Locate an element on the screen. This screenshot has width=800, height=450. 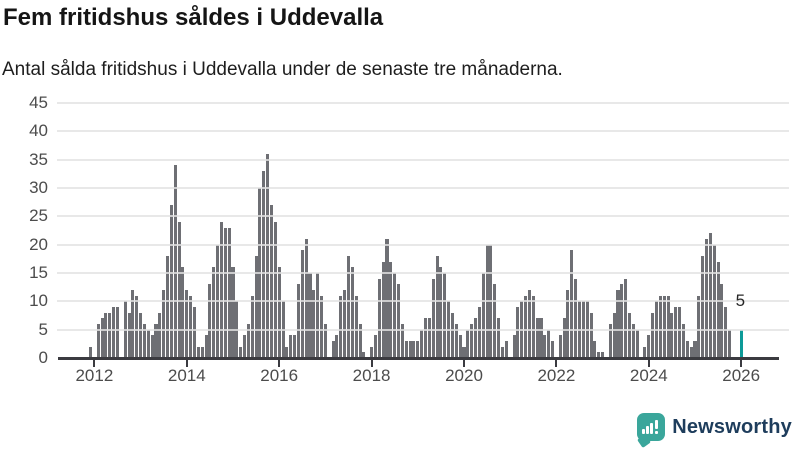
y-axis-label: 25 is located at coordinates (38, 216).